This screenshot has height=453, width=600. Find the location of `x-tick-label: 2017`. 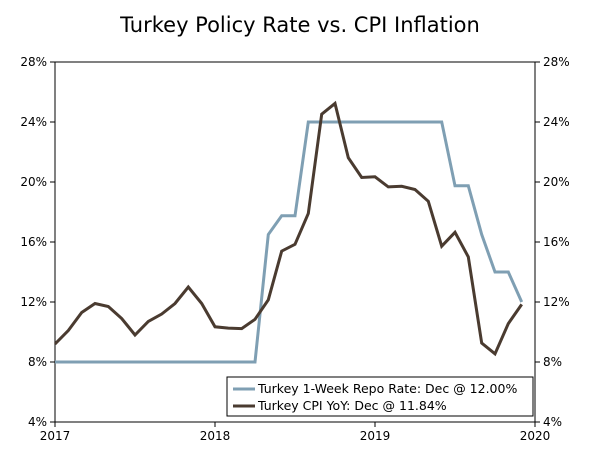

x-tick-label: 2017 is located at coordinates (55, 436).